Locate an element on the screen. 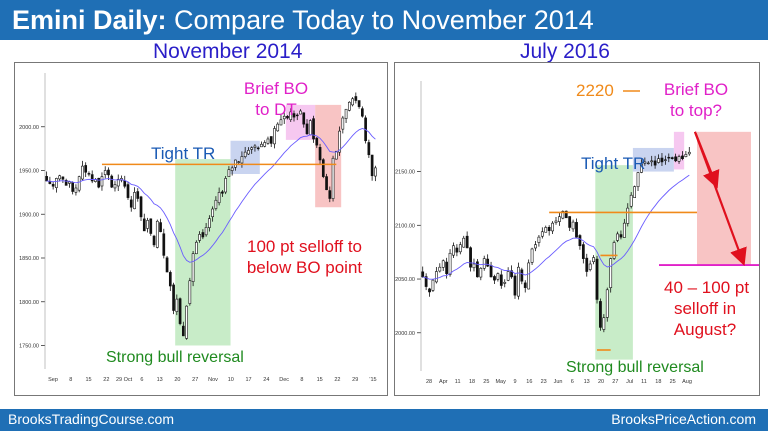 The height and width of the screenshot is (431, 768). x-tick-label: 11 is located at coordinates (458, 382).